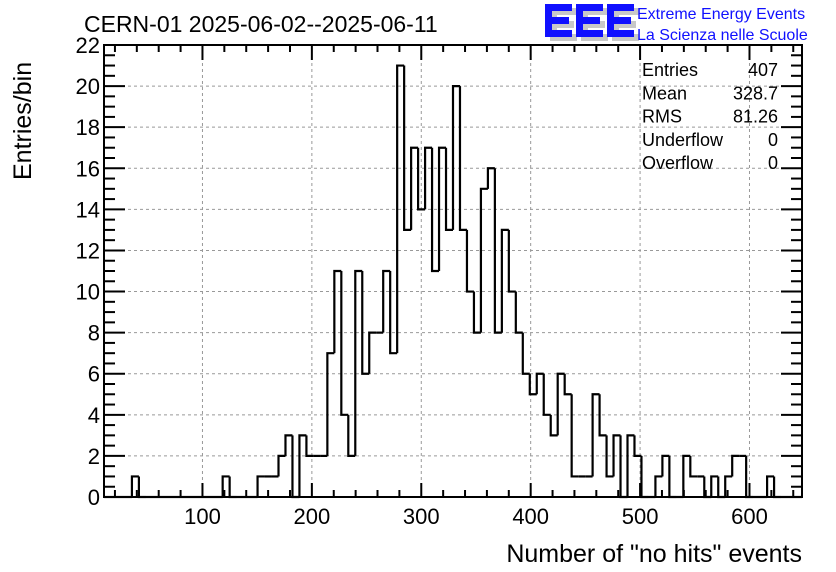 Image resolution: width=836 pixels, height=572 pixels. I want to click on stats-label: RMS, so click(662, 117).